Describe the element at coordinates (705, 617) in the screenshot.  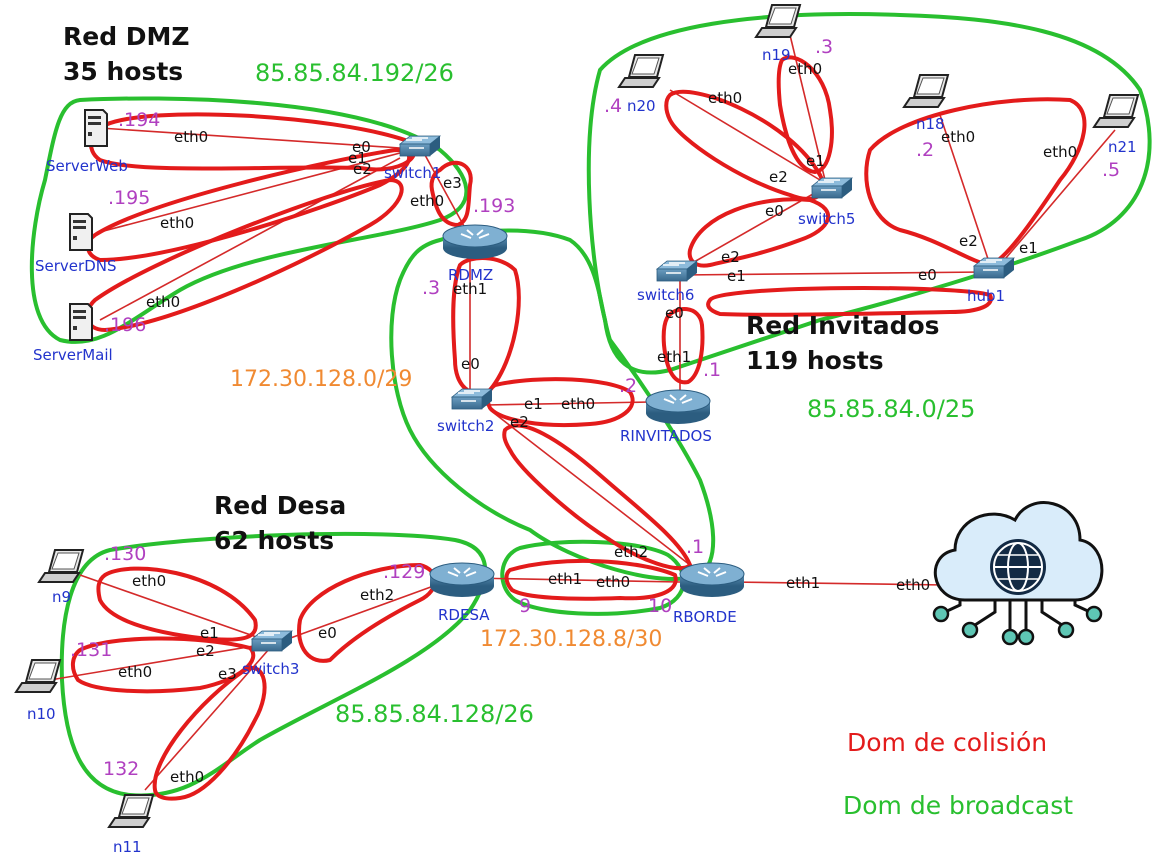
I see `rborde-label: RBORDE` at that location.